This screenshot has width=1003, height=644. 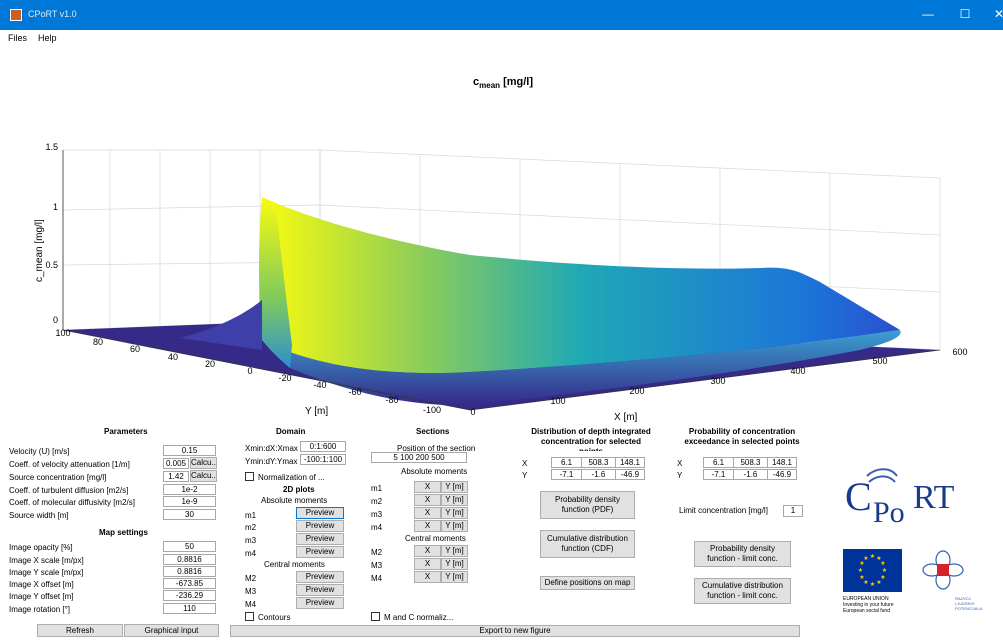 What do you see at coordinates (189, 608) in the screenshot?
I see `rotation-input: 110` at bounding box center [189, 608].